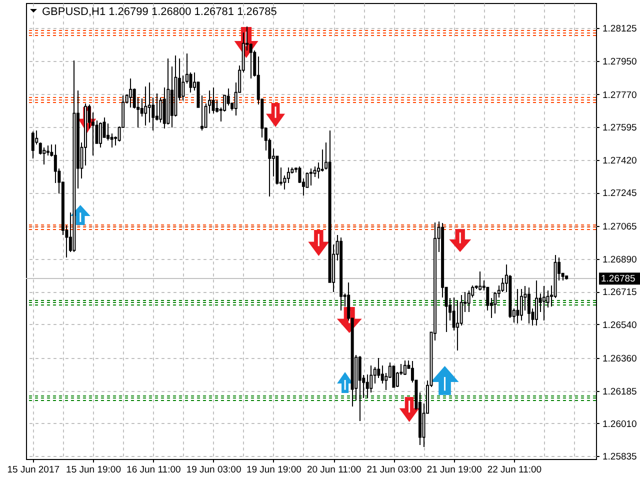 This screenshot has height=480, width=640. I want to click on x-tick-label: 15 Jun 2017, so click(33, 470).